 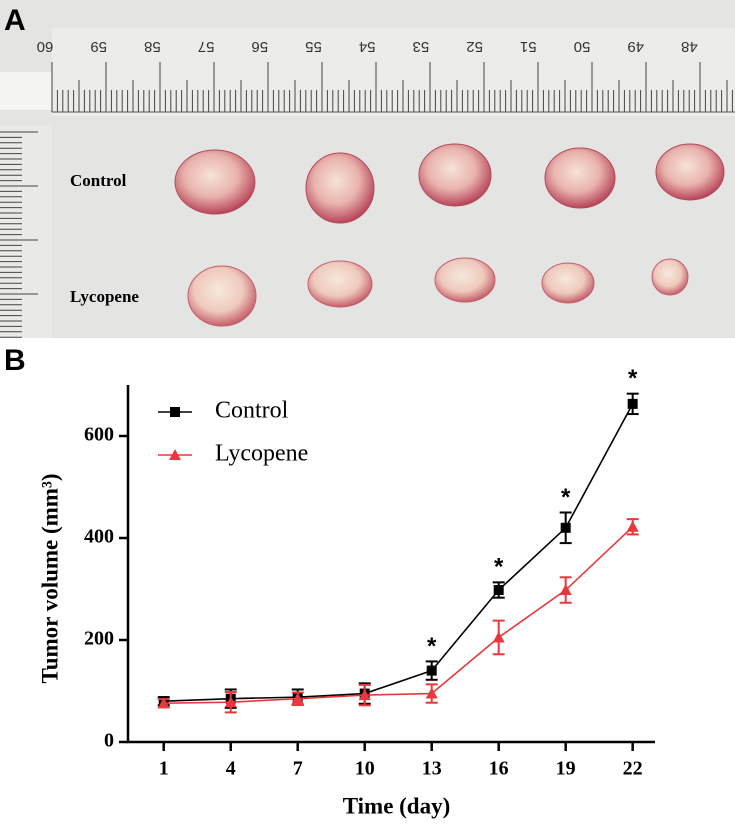 I want to click on x-axis-label: Time (day), so click(x=397, y=805).